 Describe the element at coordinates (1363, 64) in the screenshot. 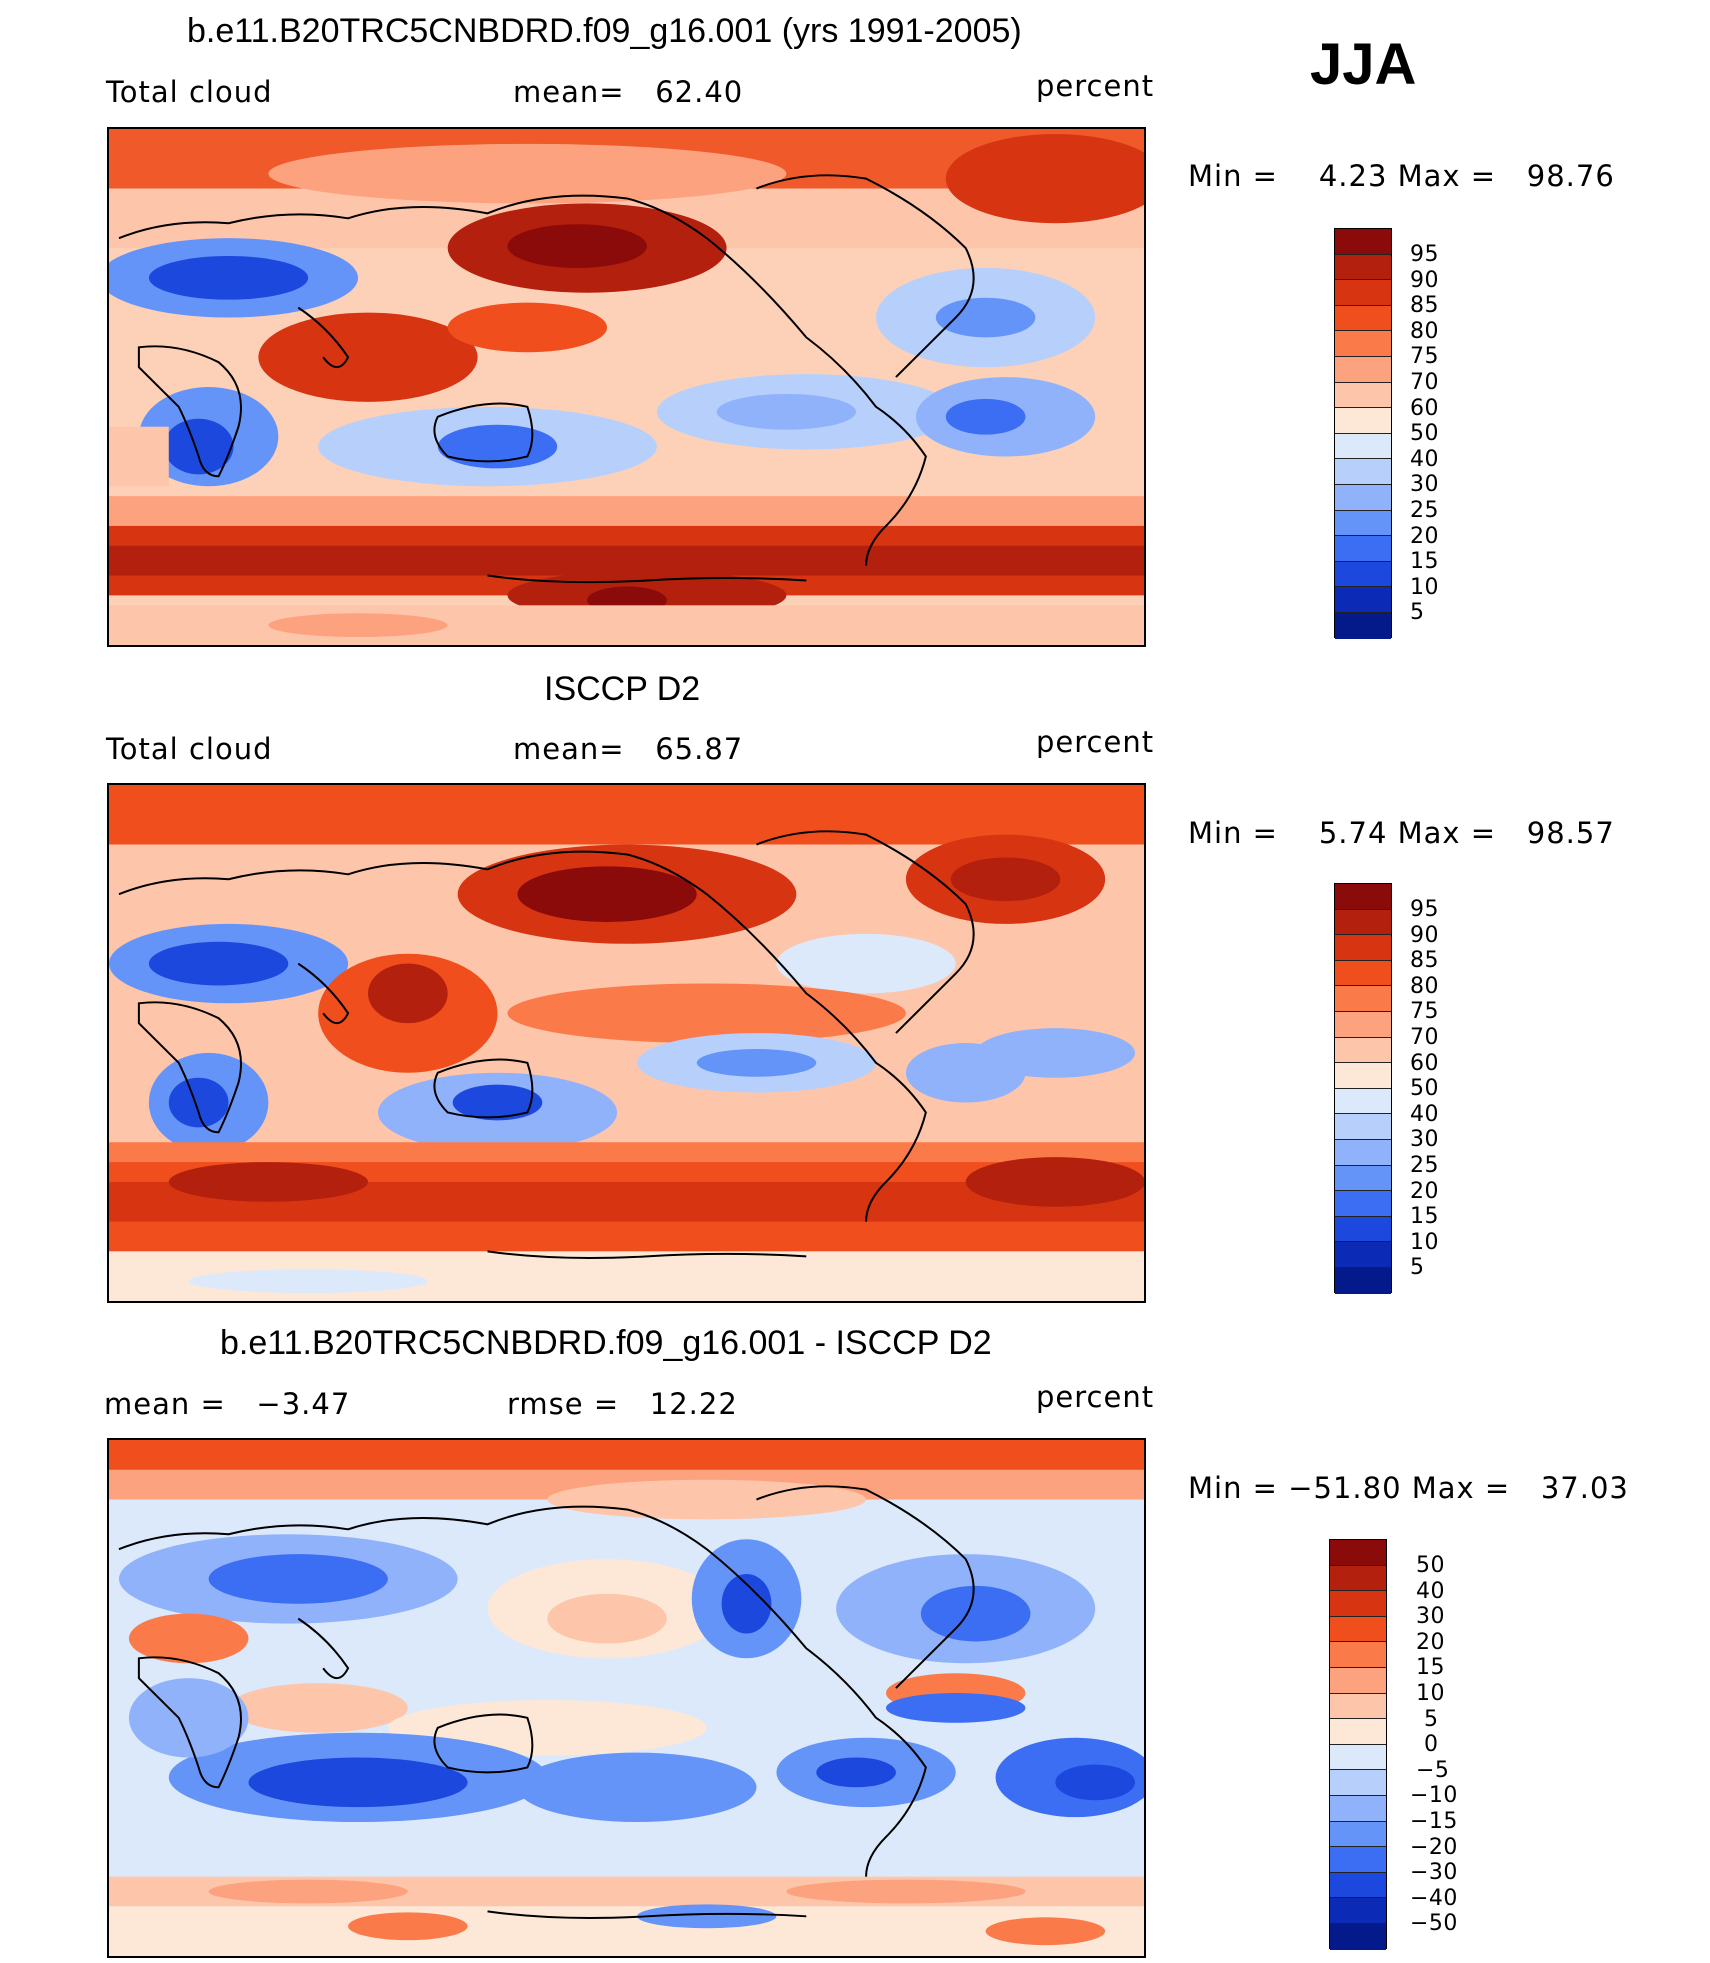

I see `season-label: JJA` at that location.